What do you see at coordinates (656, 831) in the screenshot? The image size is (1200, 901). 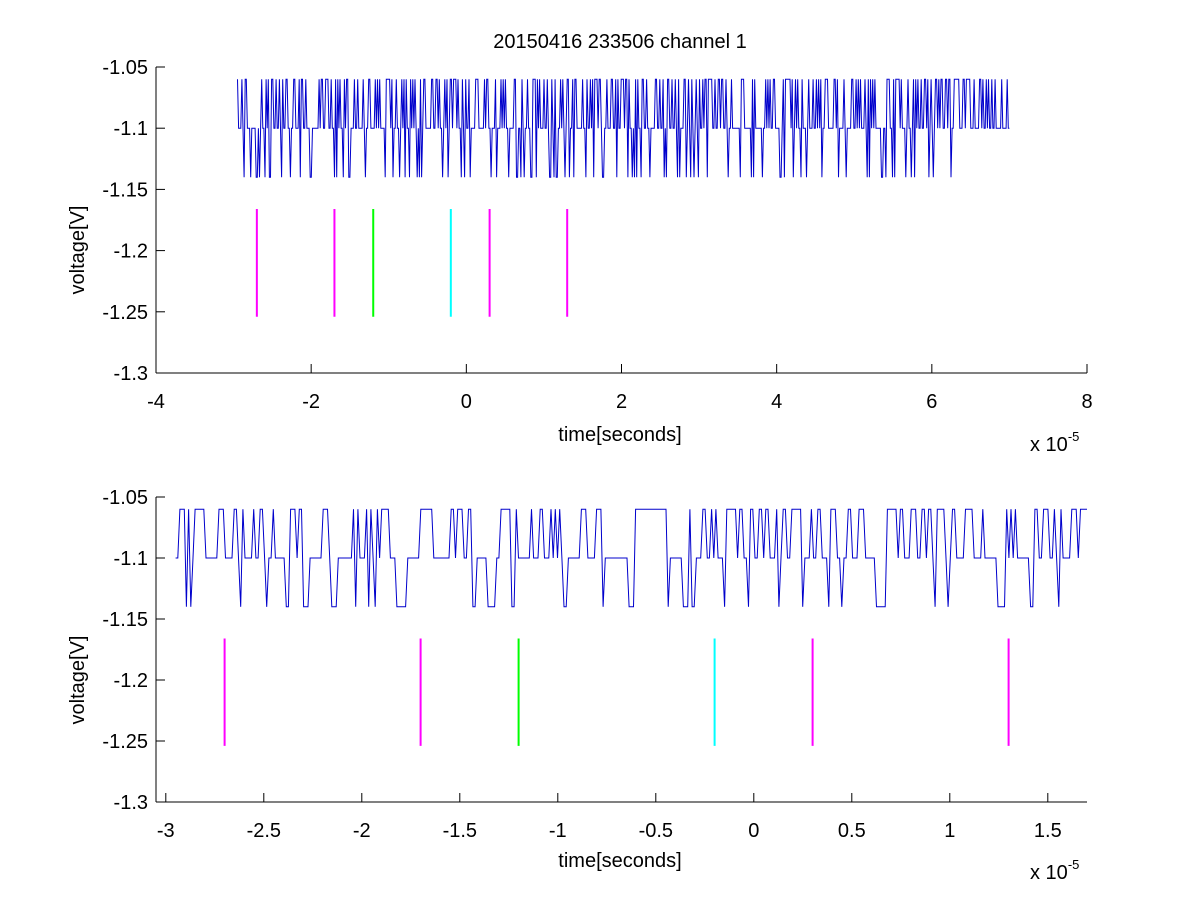 I see `x-tick-label: -0.5` at bounding box center [656, 831].